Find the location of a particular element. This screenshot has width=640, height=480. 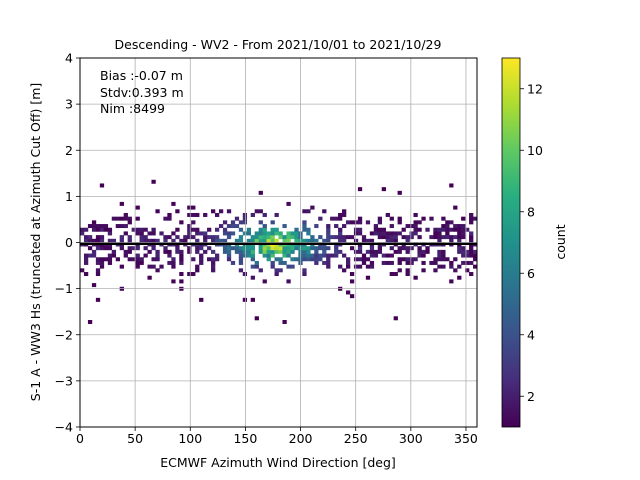

y-tick-label: −4 is located at coordinates (64, 427).